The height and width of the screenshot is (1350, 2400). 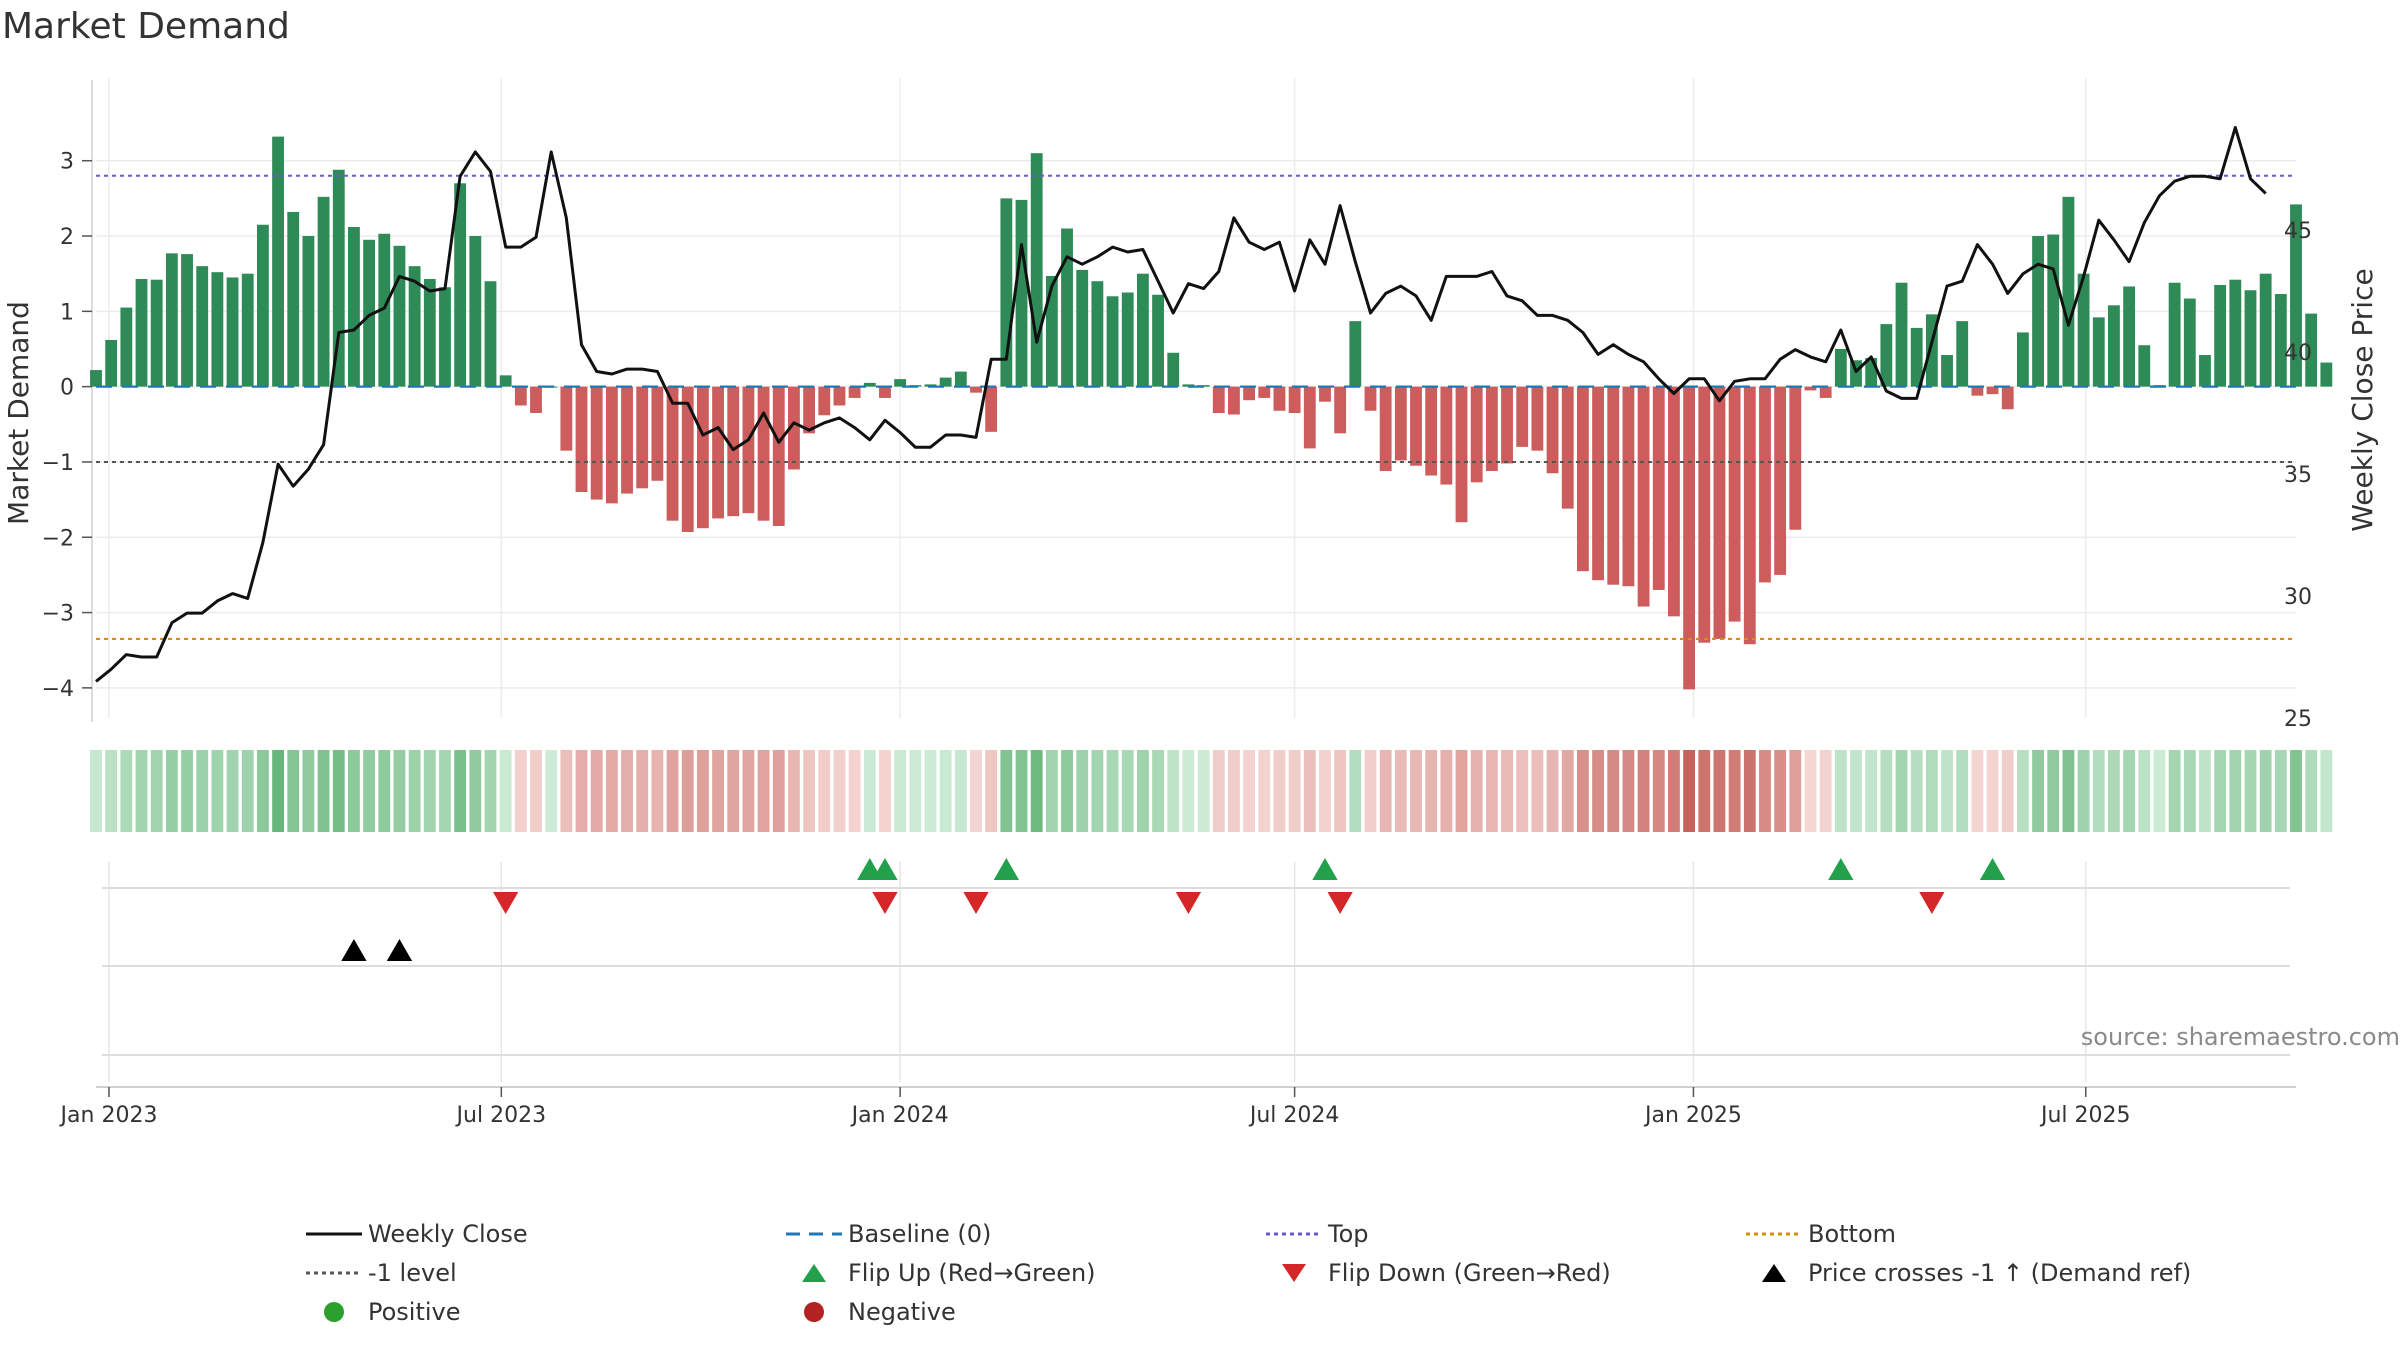 What do you see at coordinates (540, 1311) in the screenshot?
I see `legend-item-positive: Positive` at bounding box center [540, 1311].